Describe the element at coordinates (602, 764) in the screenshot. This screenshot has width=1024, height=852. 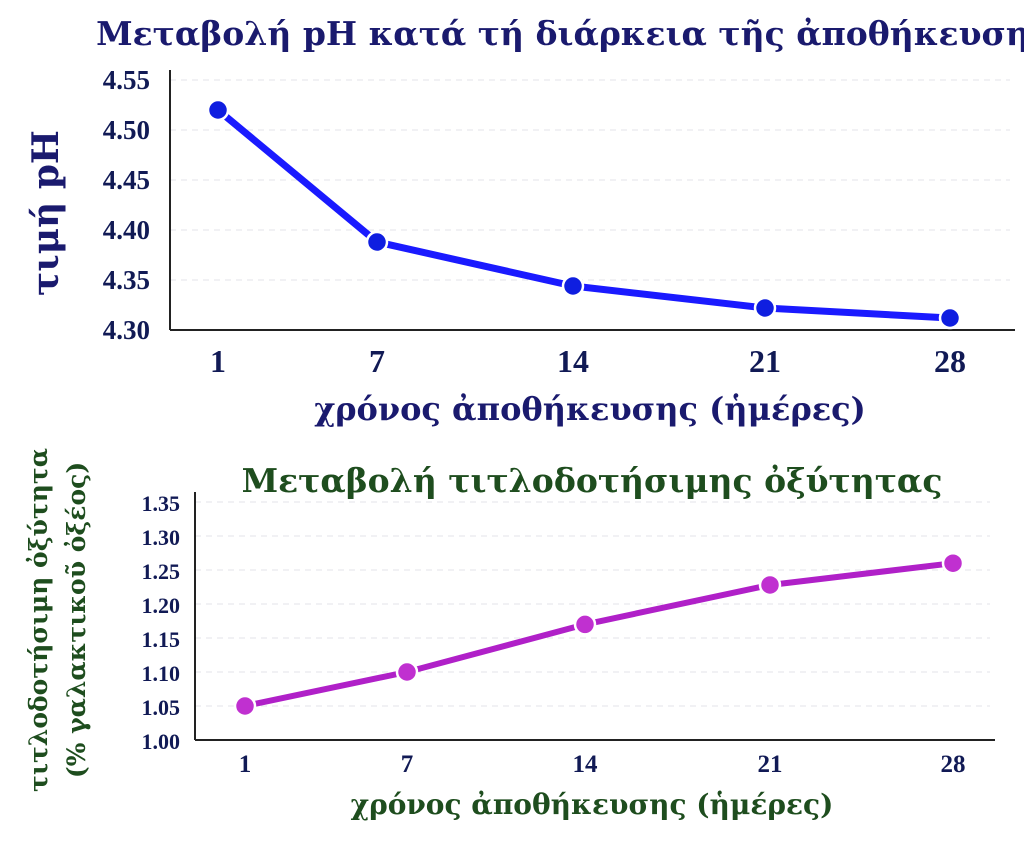
I see `acidity-x-ticks: 1 7 14 21 28` at that location.